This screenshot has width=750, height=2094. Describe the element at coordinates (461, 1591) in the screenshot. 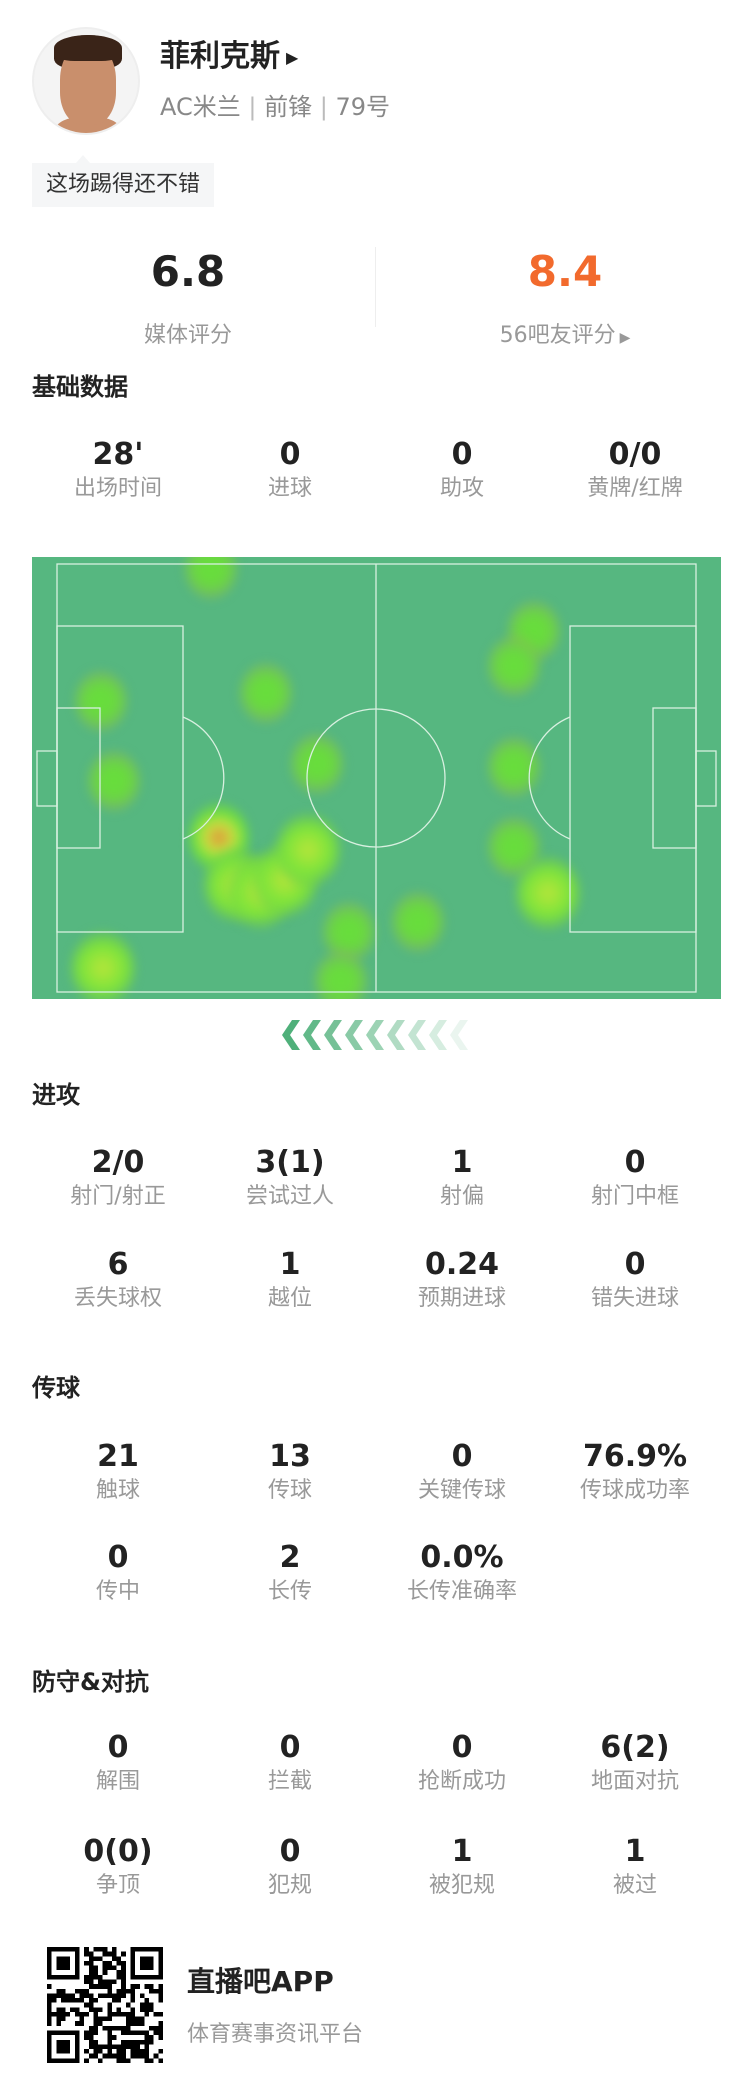

I see `stat-label: 长传准确率` at that location.